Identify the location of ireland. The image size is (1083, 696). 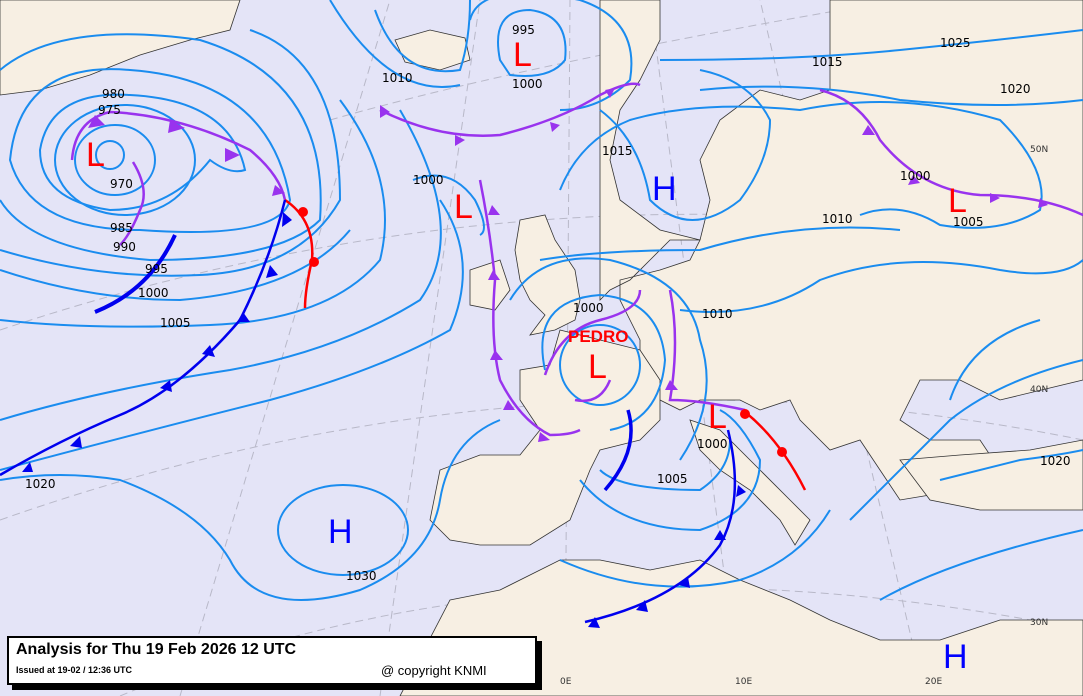
(490, 285).